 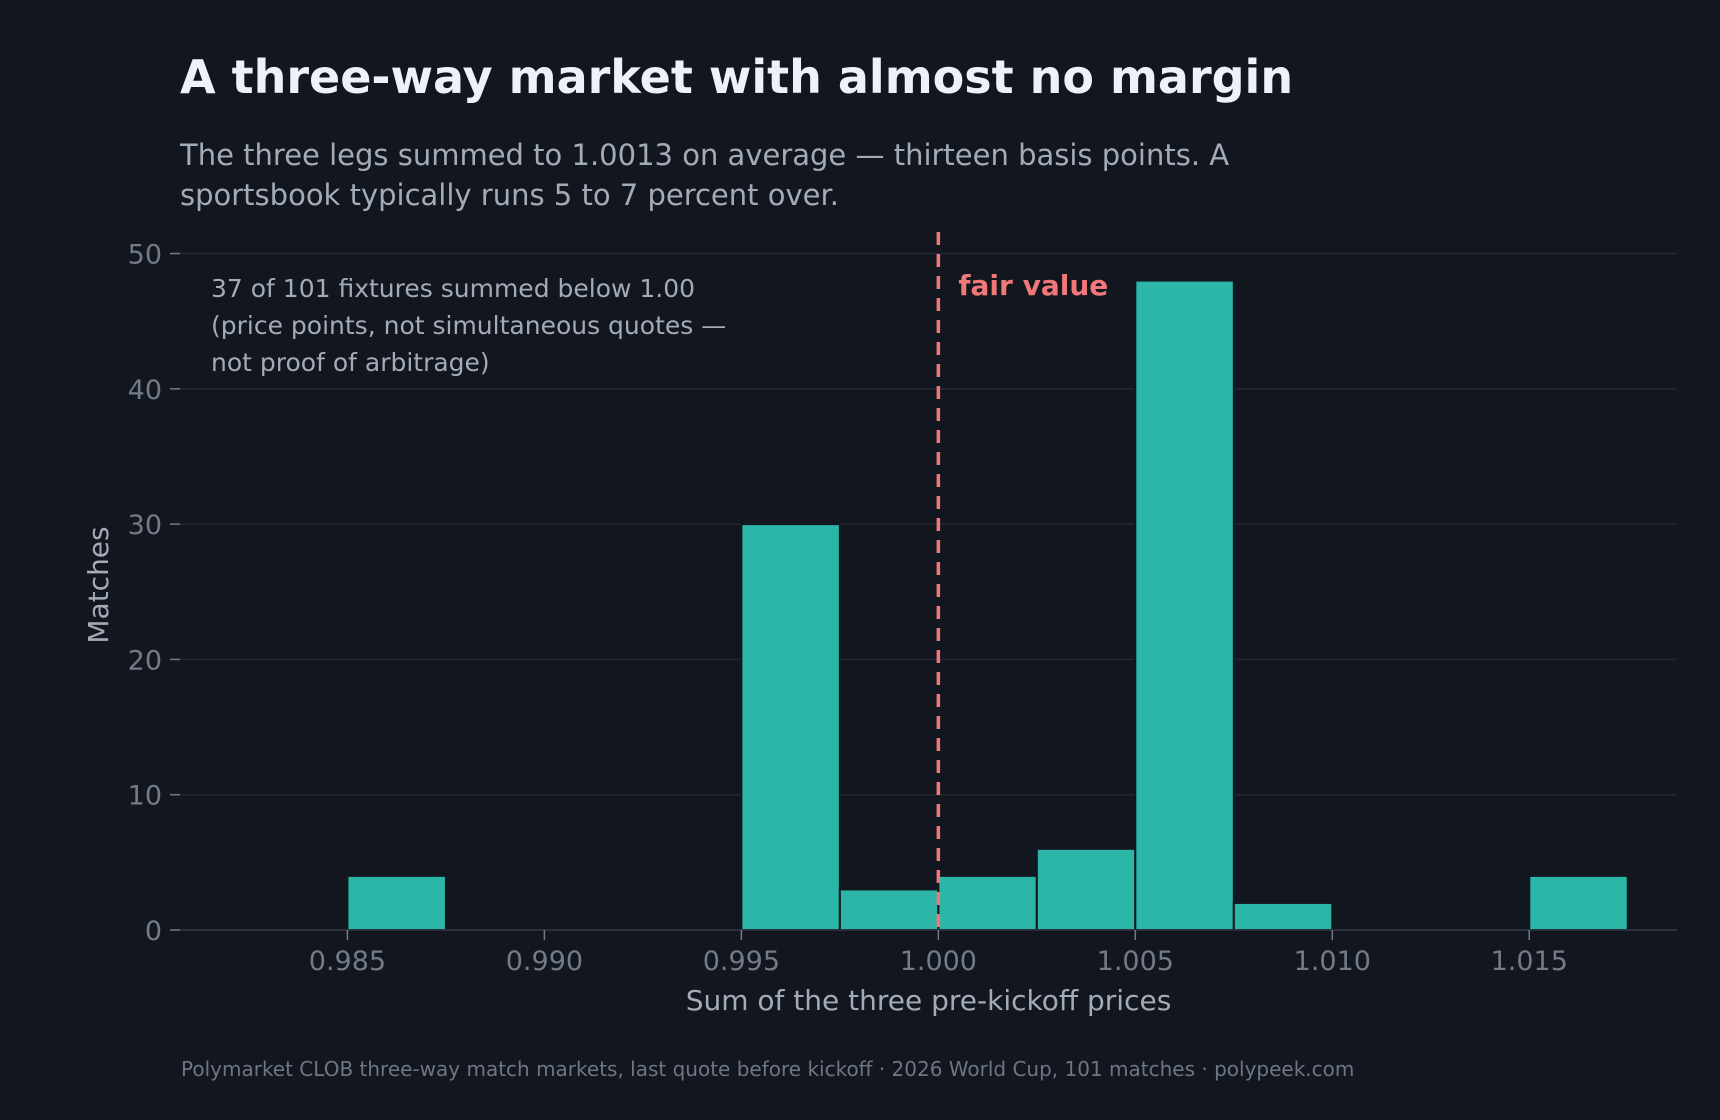 I want to click on annotation-line-3: not proof of arbitrage), so click(x=350, y=362).